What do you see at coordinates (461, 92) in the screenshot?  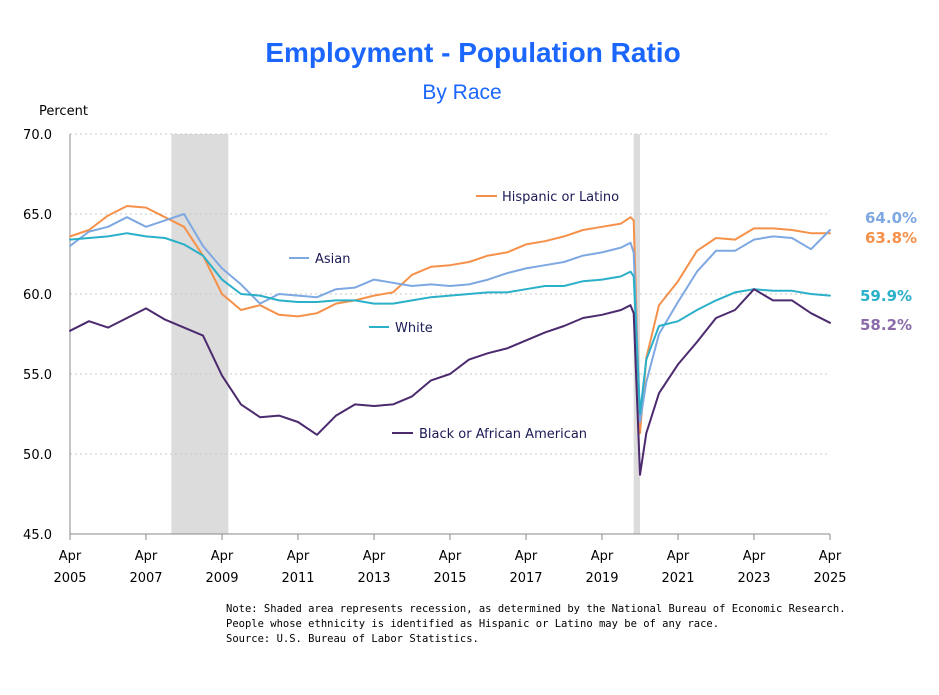 I see `chart-subtitle: By Race` at bounding box center [461, 92].